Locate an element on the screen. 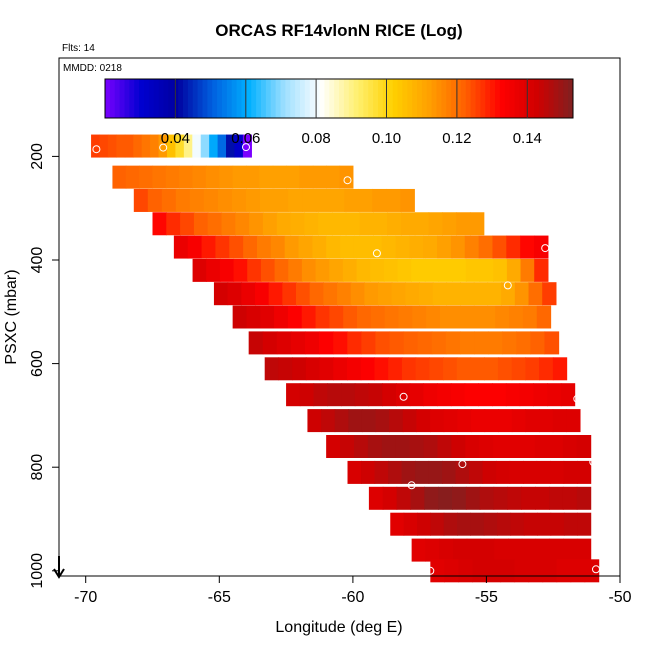 The image size is (650, 650). colorbar-tick-label: 0.04 is located at coordinates (175, 138).